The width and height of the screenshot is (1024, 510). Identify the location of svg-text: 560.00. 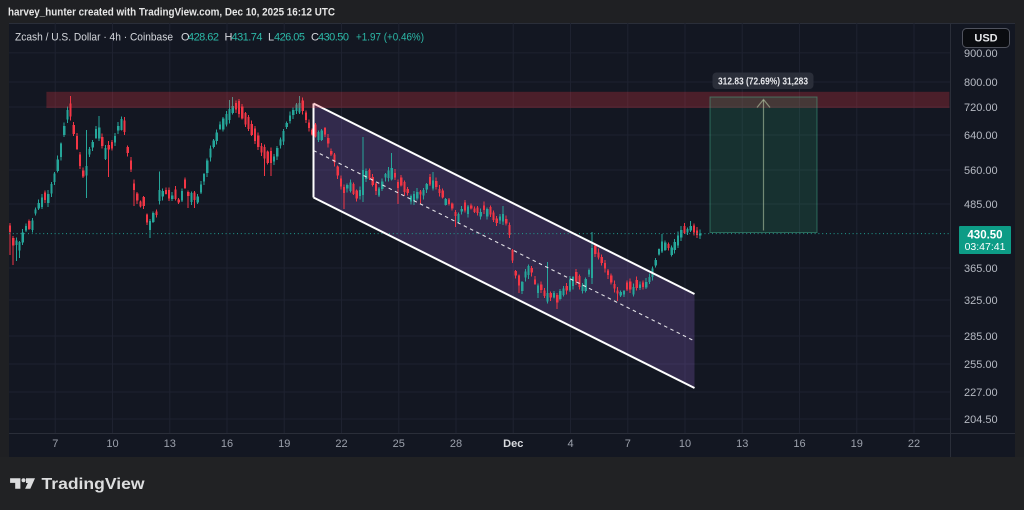
(981, 171).